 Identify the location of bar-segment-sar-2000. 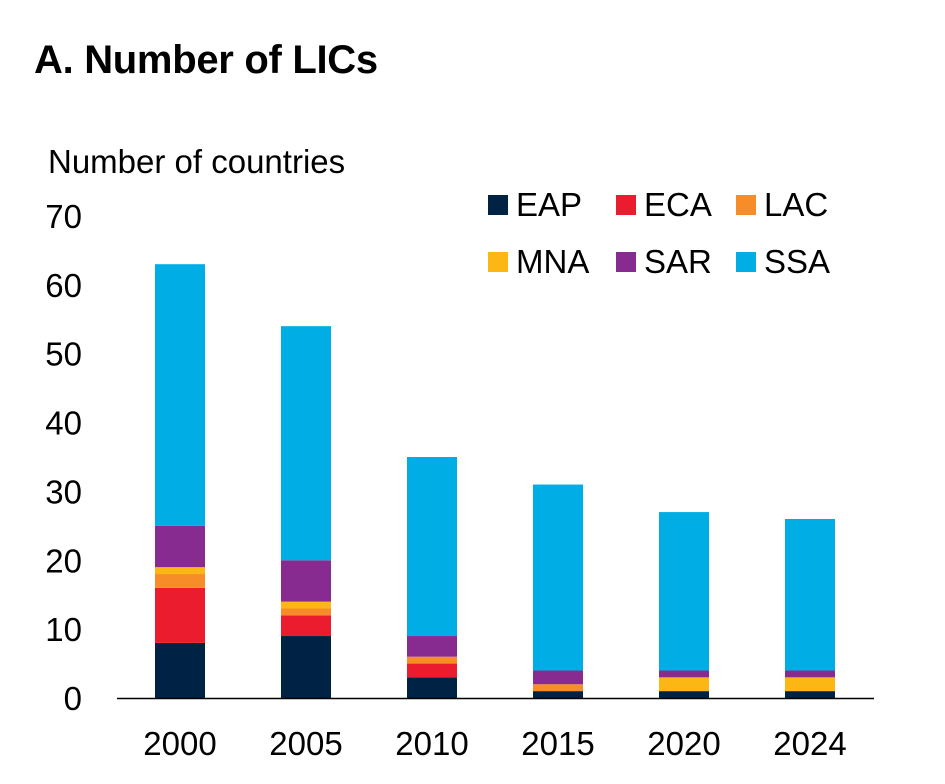
(180, 546).